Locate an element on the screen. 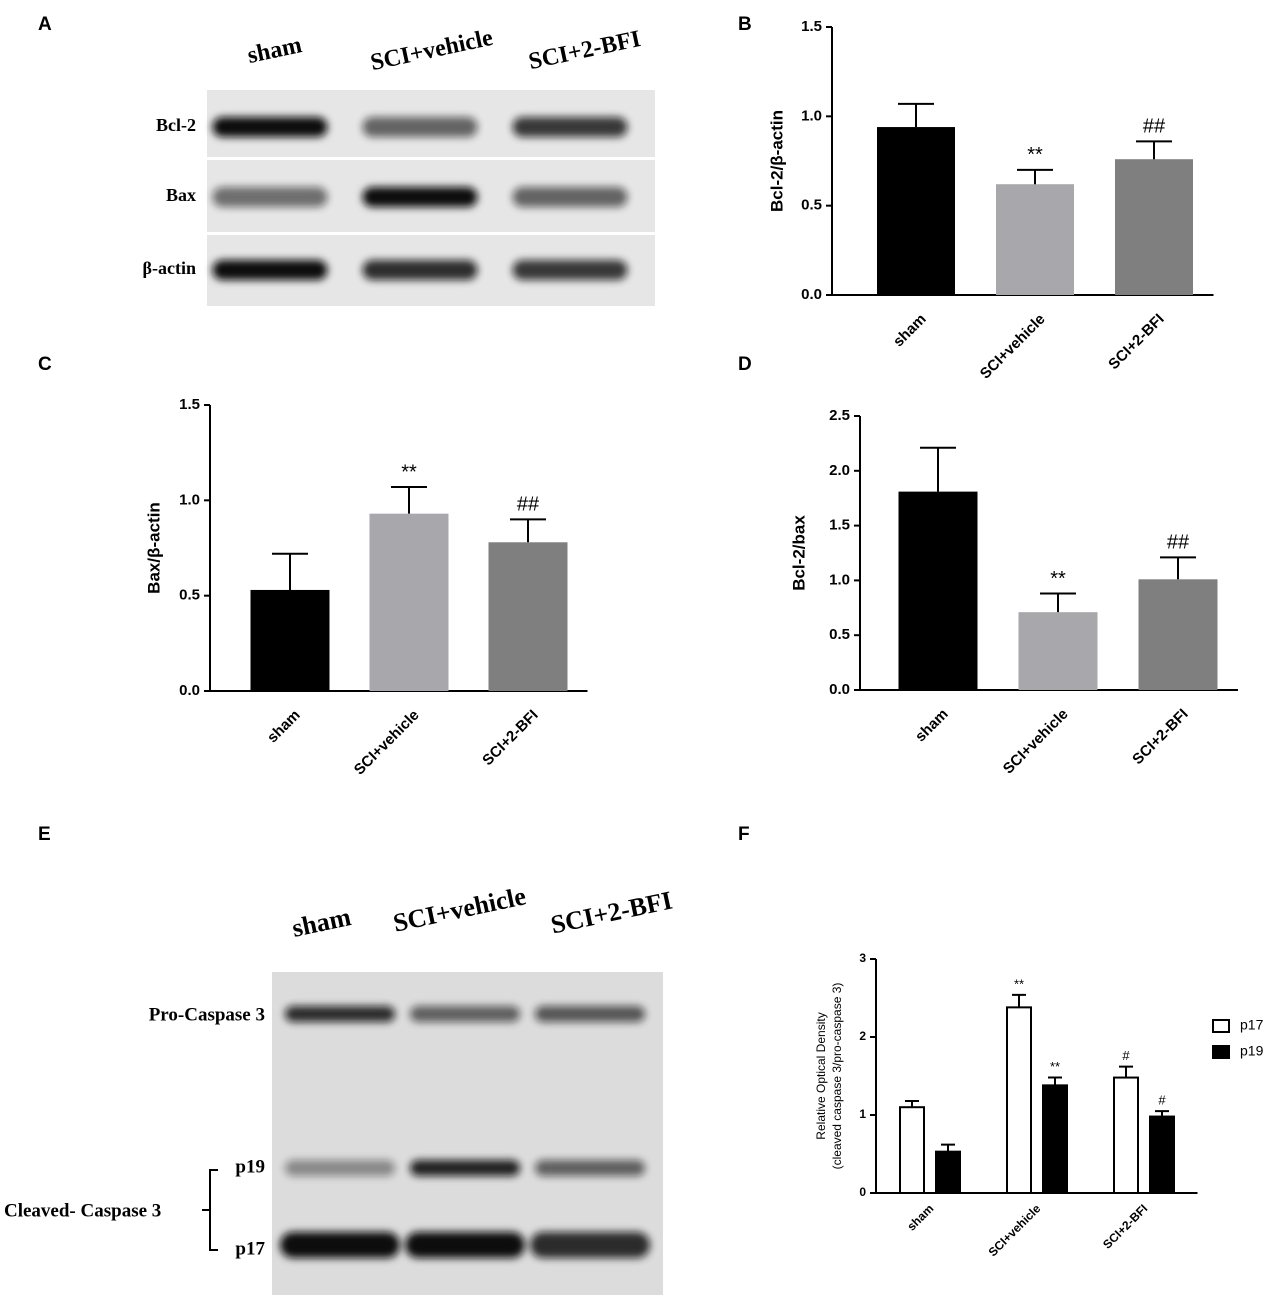 The image size is (1278, 1305). row-label: Bcl-2 is located at coordinates (176, 125).